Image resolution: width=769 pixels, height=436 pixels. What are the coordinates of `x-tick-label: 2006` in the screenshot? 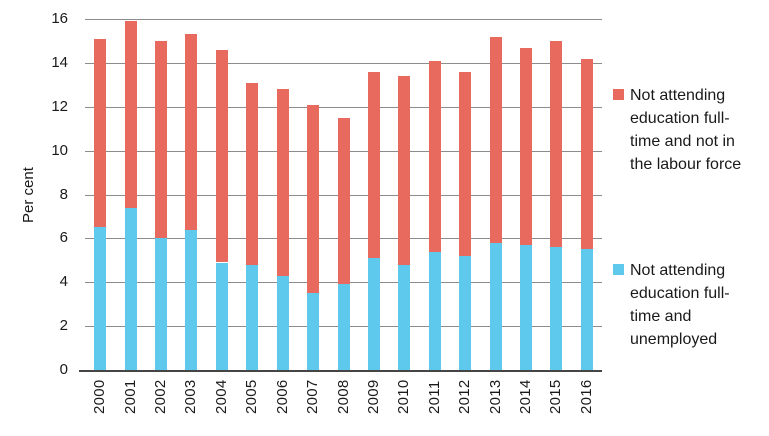 It's located at (282, 396).